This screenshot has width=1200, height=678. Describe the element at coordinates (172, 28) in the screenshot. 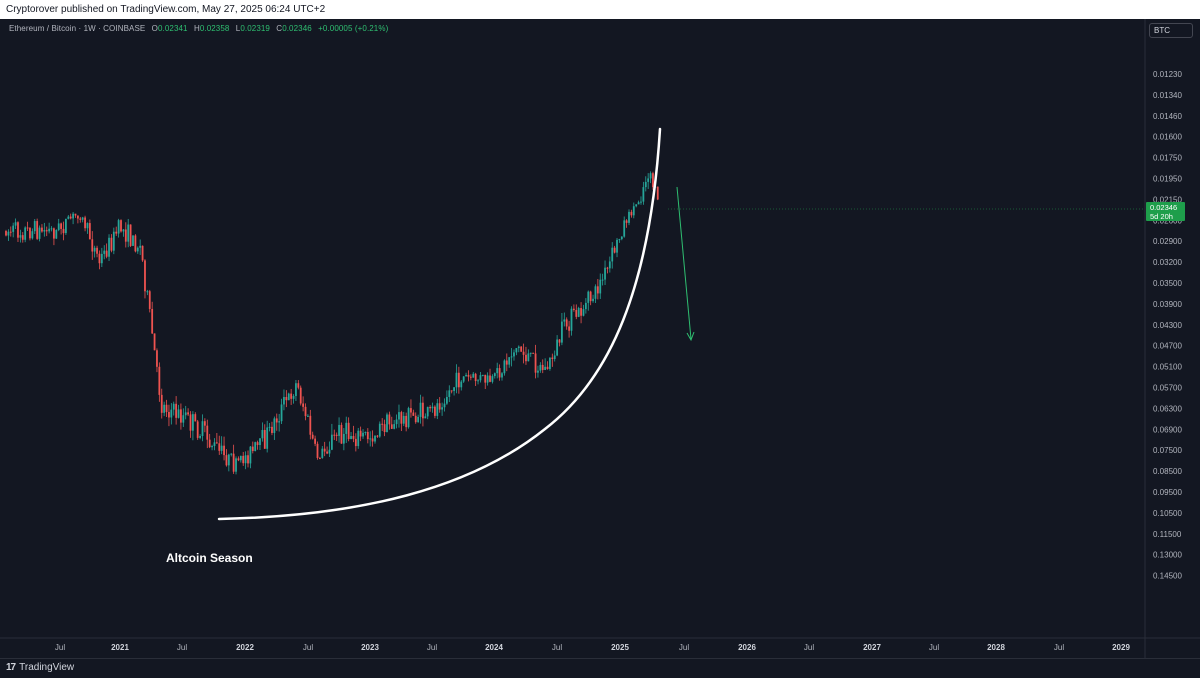

I see `open-value: 0.02341` at that location.